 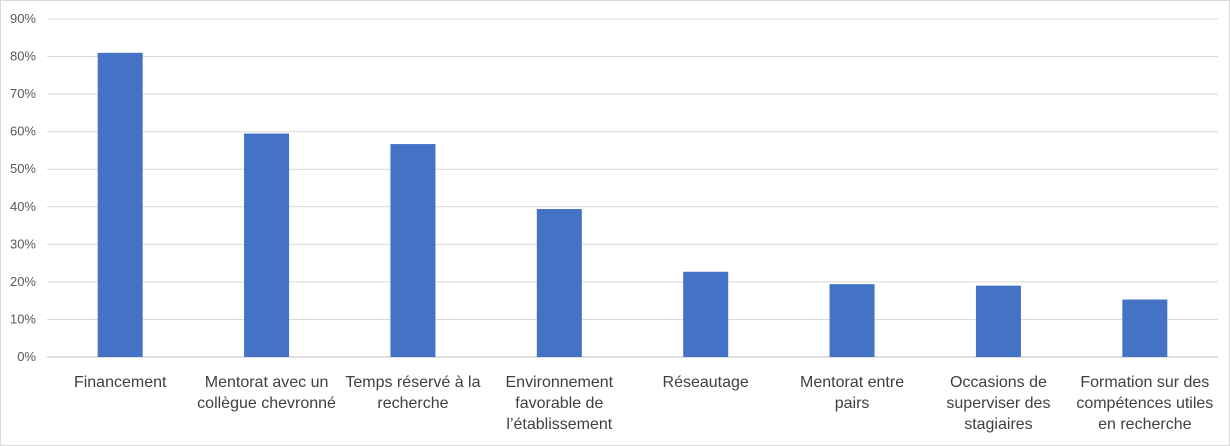 What do you see at coordinates (412, 382) in the screenshot?
I see `category-label: Temps réservé à la` at bounding box center [412, 382].